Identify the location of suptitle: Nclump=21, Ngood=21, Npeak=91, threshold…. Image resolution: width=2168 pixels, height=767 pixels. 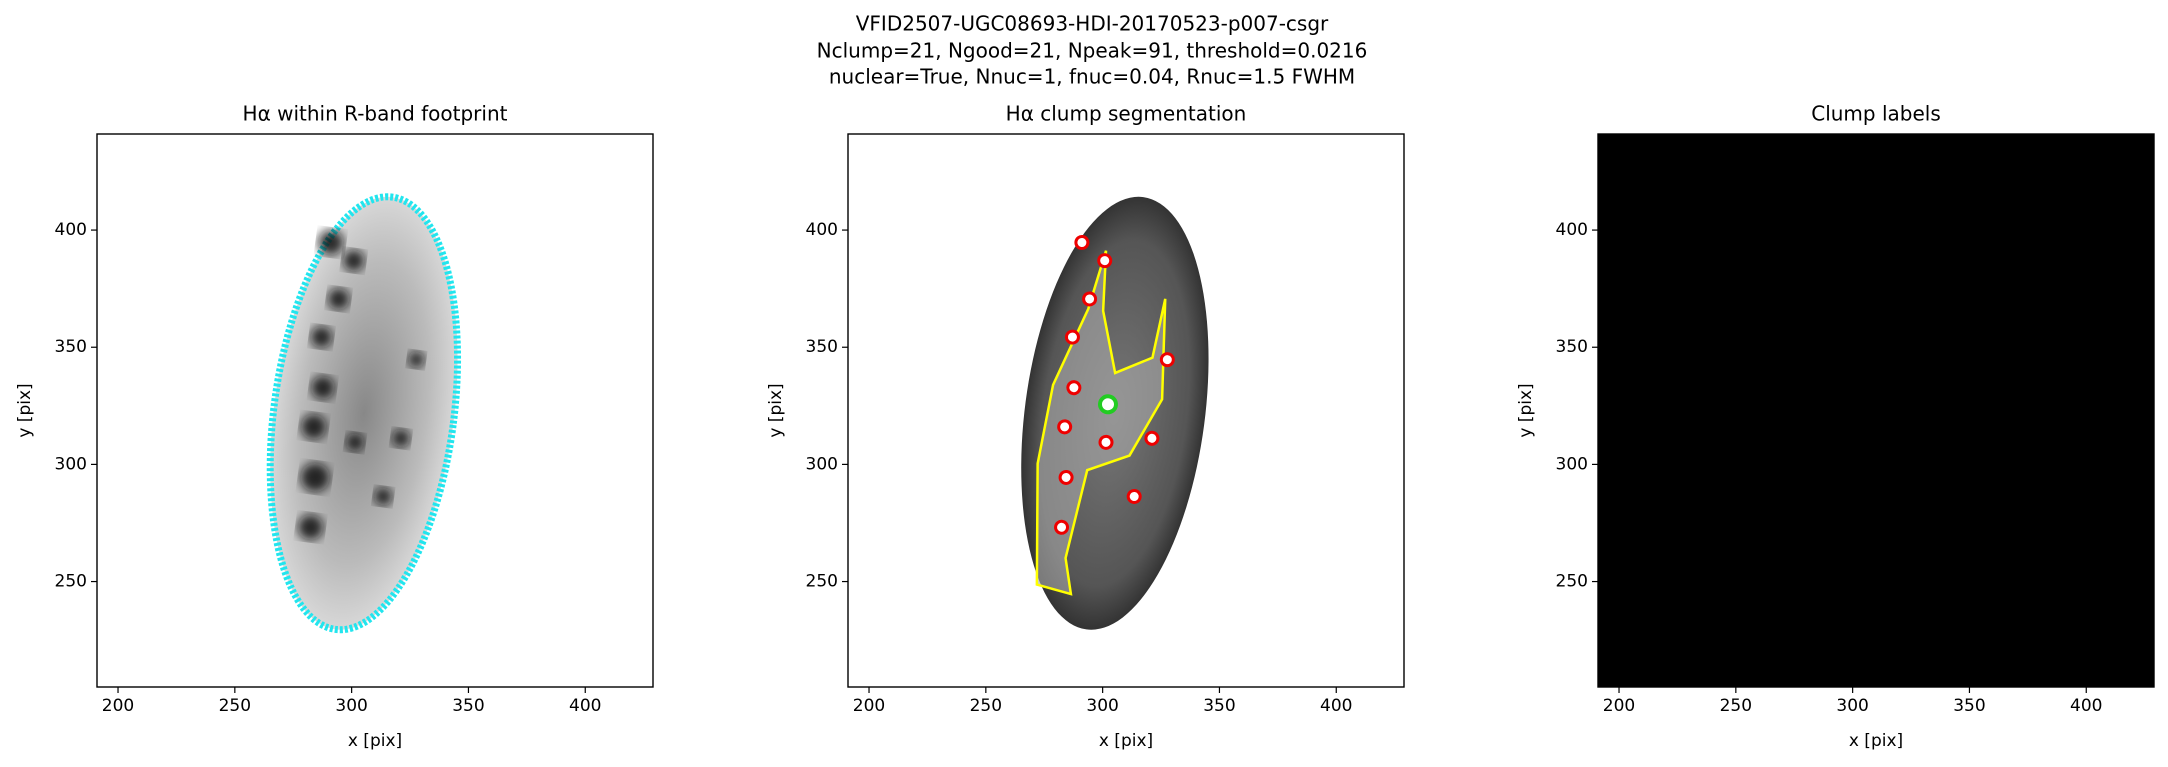
(1092, 51).